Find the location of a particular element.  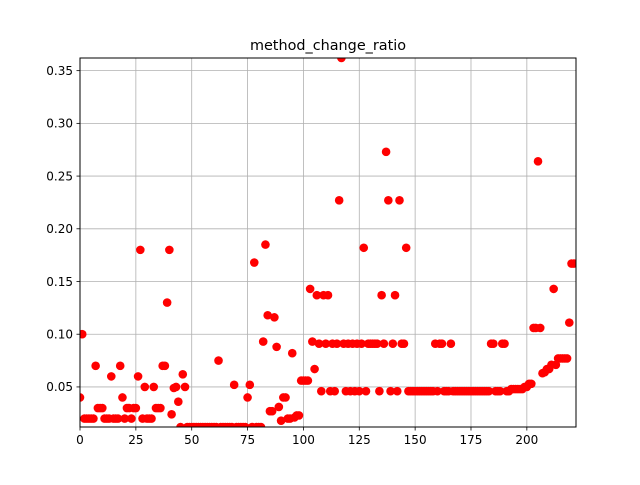

y-tick-label: 0.30 is located at coordinates (59, 124).